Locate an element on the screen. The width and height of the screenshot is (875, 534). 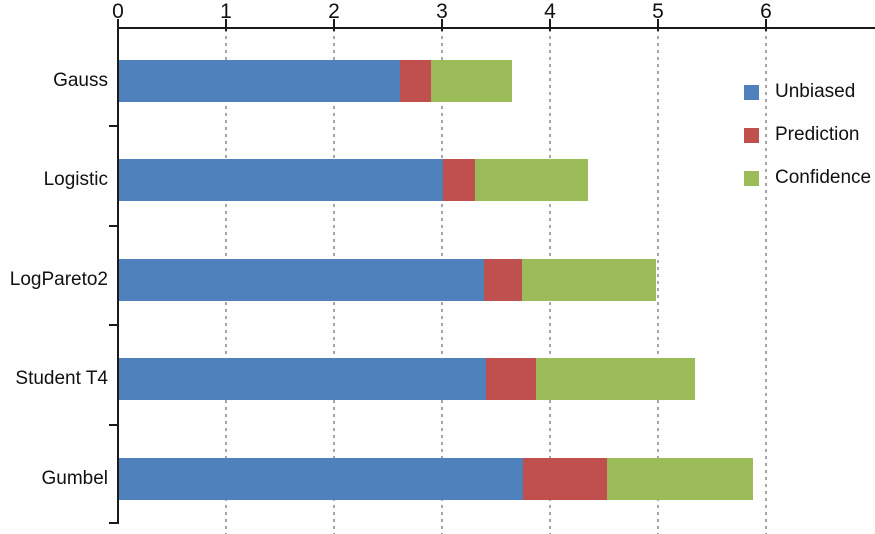
bar-segment-gumbel-confidence is located at coordinates (680, 479).